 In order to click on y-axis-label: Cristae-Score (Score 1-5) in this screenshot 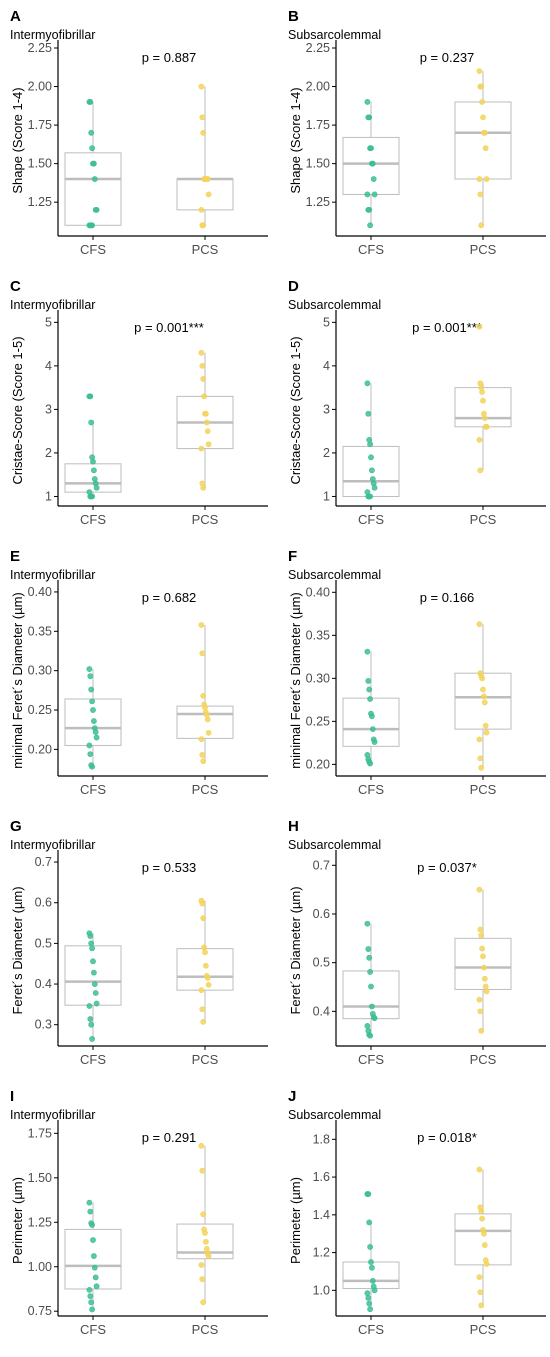, I will do `click(17, 410)`.